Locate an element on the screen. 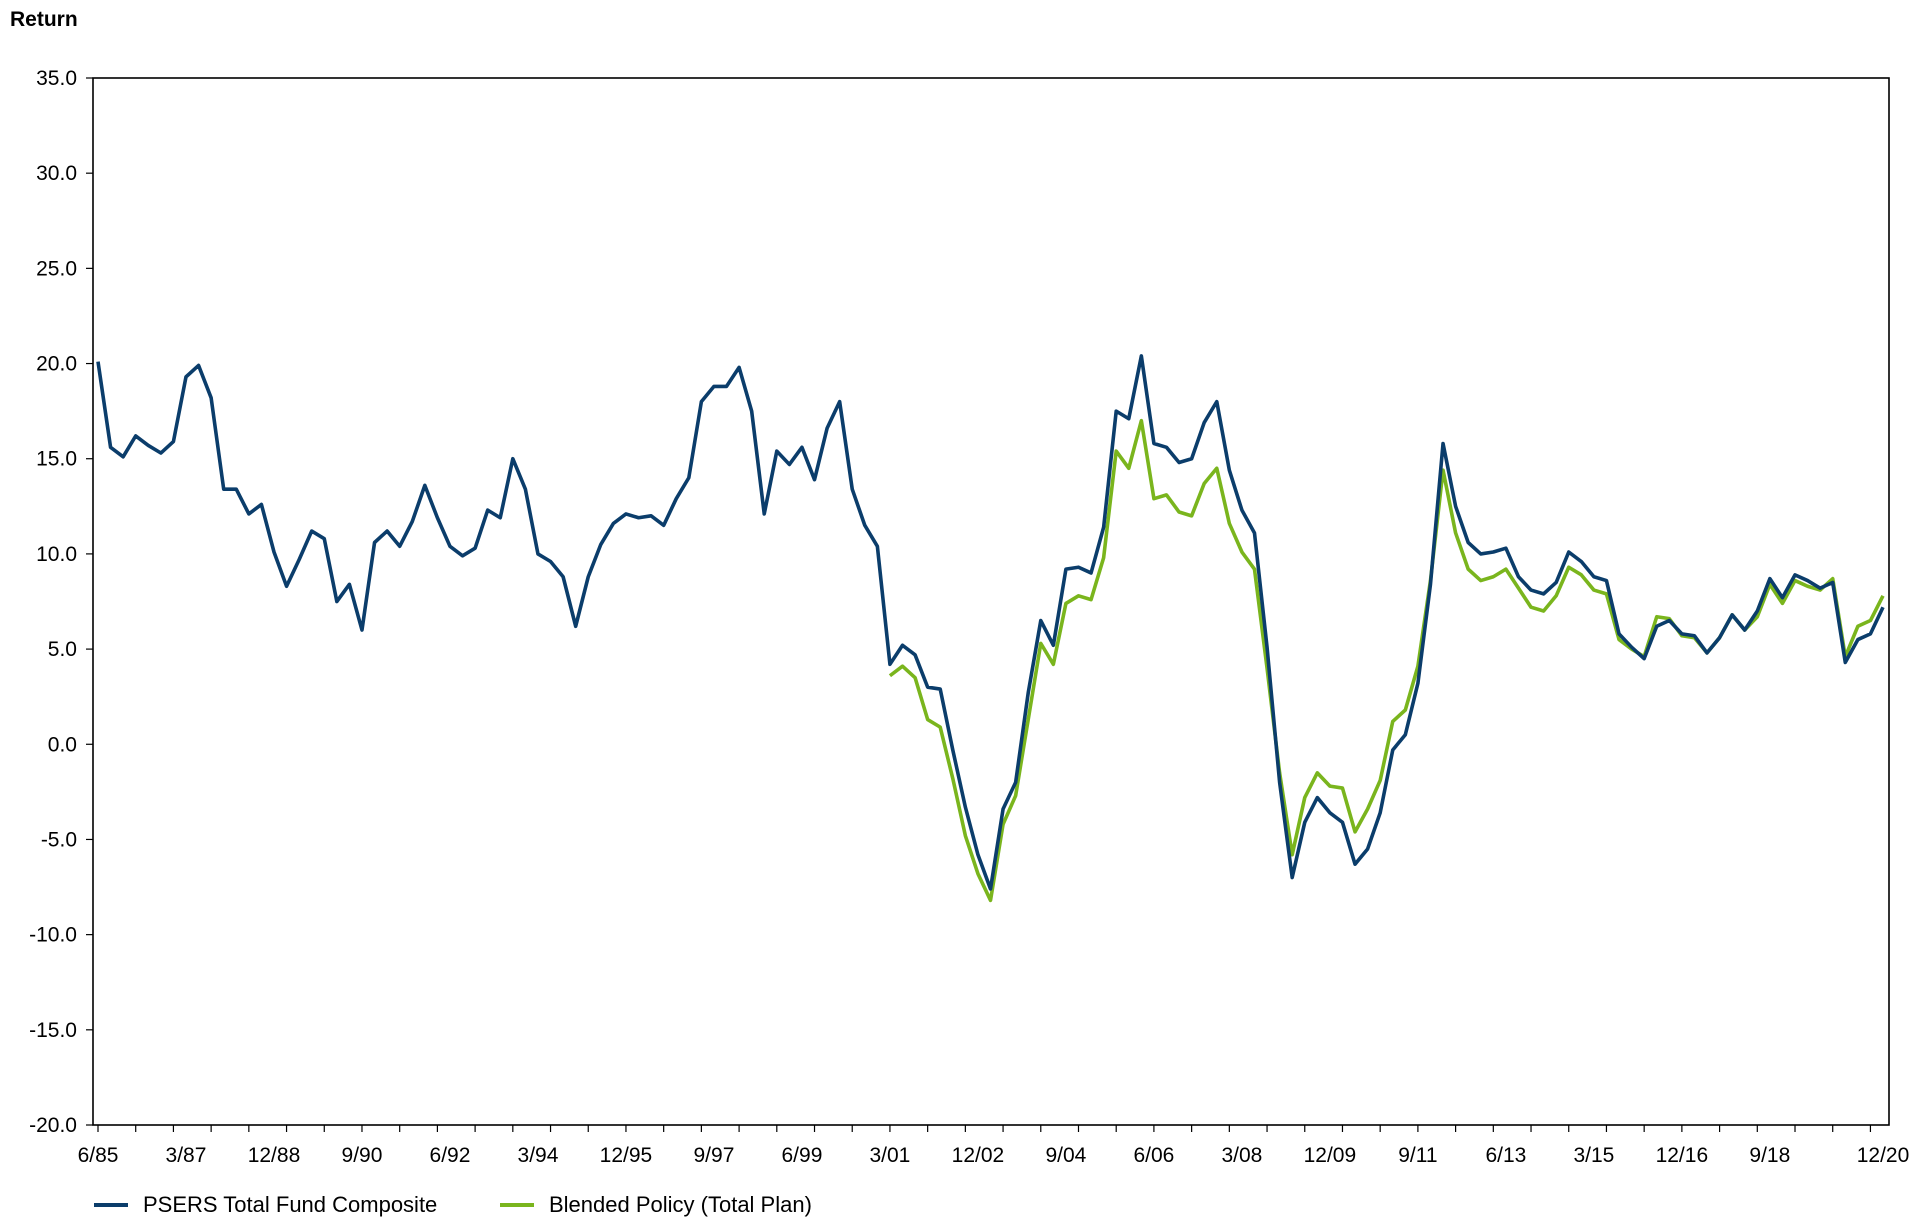 This screenshot has width=1927, height=1217. x-tick-label: 3/15 is located at coordinates (1593, 1155).